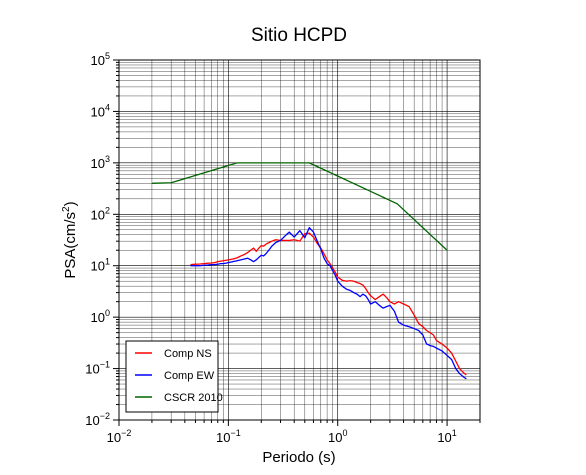 This screenshot has width=586, height=475. I want to click on legend: Comp NS Comp EW CSCR 2010, so click(174, 376).